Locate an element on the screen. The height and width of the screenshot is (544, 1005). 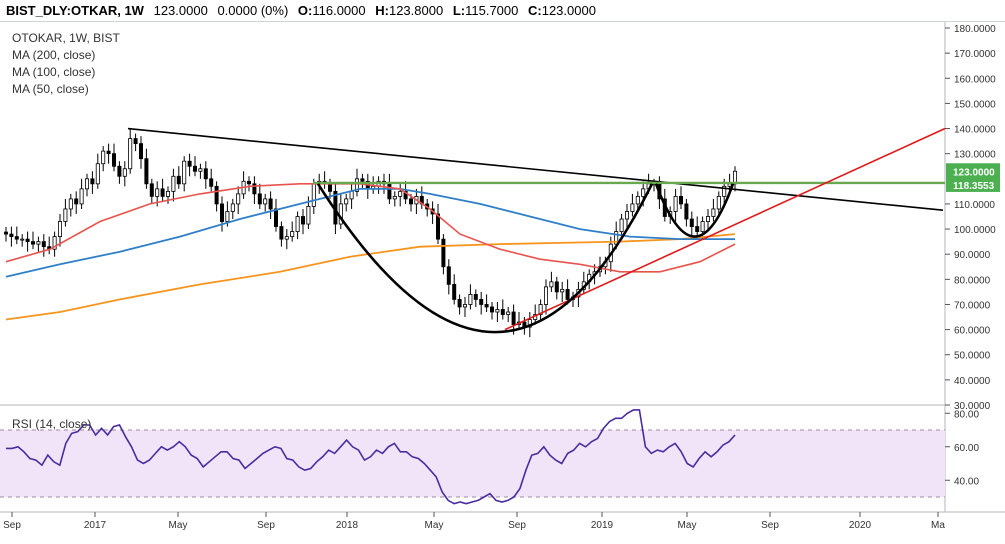
price-tick-label: 150.0000 is located at coordinates (975, 104).